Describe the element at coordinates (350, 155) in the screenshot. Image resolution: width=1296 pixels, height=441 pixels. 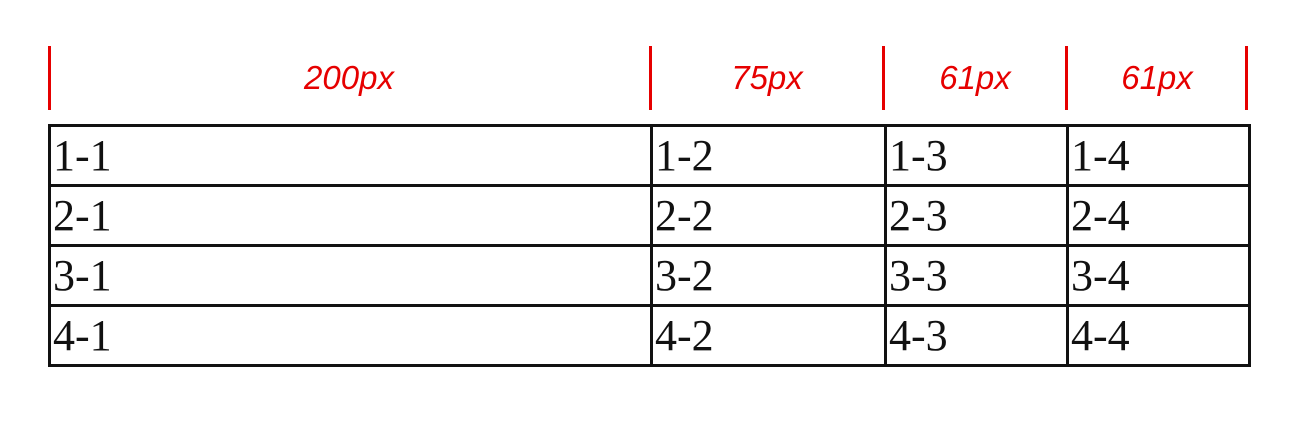
I see `table-cell: 1-1` at that location.